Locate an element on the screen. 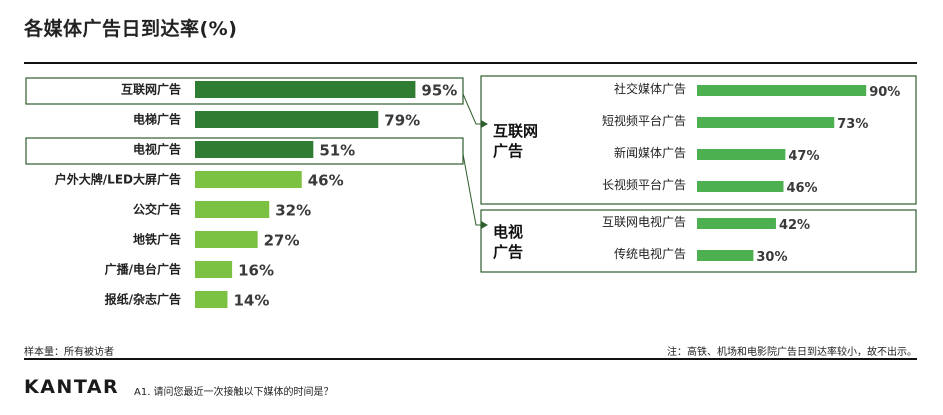 The width and height of the screenshot is (943, 415). exclusion-note: 注：高铁、机场和电影院广告日到达率较小，故不出示。 is located at coordinates (792, 352).